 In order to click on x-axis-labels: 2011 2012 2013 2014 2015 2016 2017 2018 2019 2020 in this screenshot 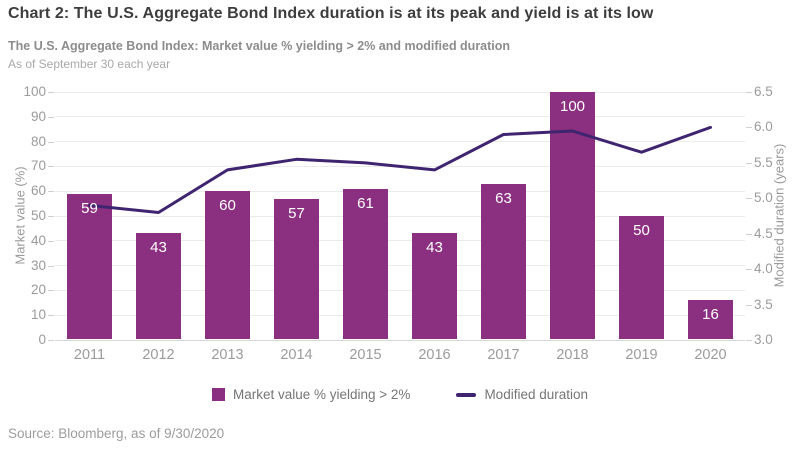, I will do `click(400, 356)`.